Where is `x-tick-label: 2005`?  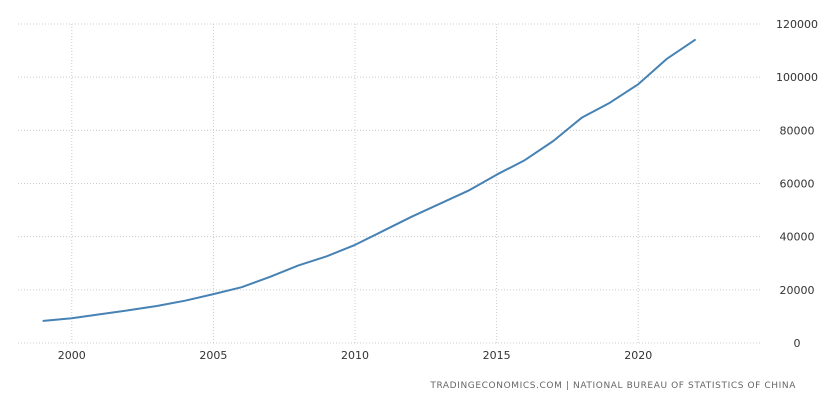 x-tick-label: 2005 is located at coordinates (213, 355).